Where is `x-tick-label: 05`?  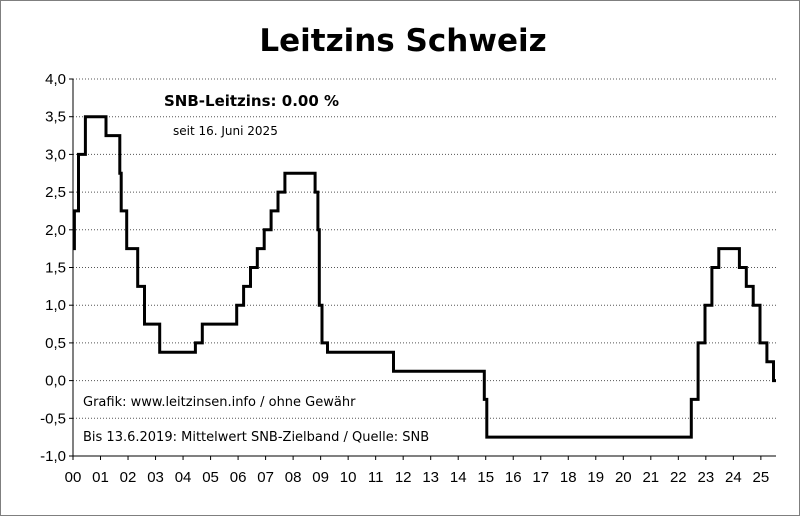 x-tick-label: 05 is located at coordinates (210, 477).